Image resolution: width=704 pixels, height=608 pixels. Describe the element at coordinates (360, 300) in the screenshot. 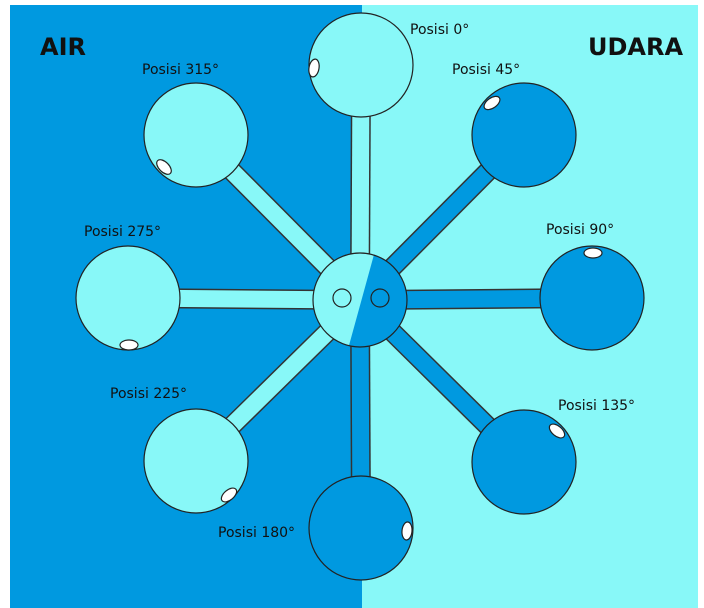

I see `hub-outline` at that location.